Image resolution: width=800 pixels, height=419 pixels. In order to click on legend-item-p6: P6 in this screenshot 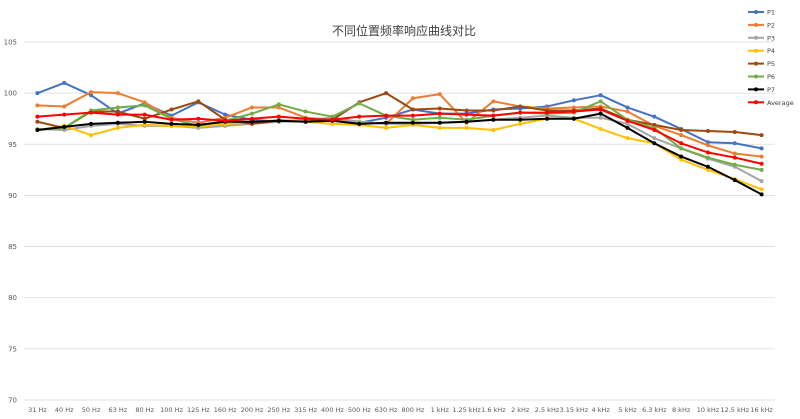, I will do `click(761, 77)`.